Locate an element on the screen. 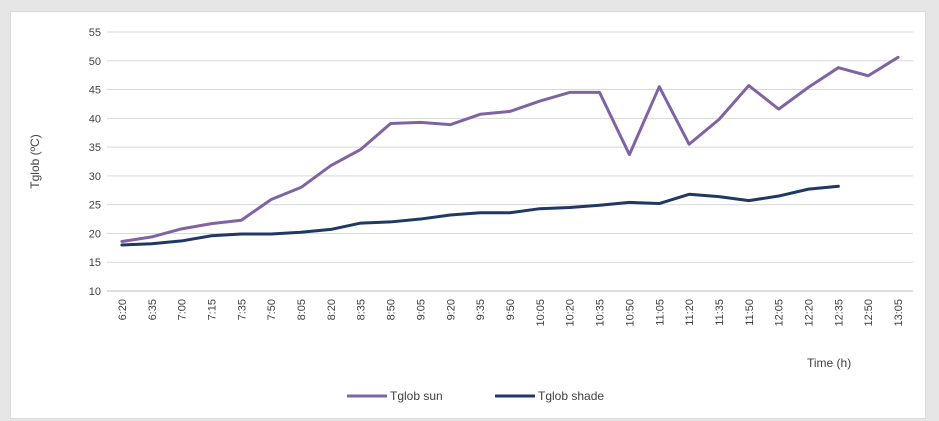 This screenshot has height=421, width=939. y-tick-label: 45 is located at coordinates (95, 91).